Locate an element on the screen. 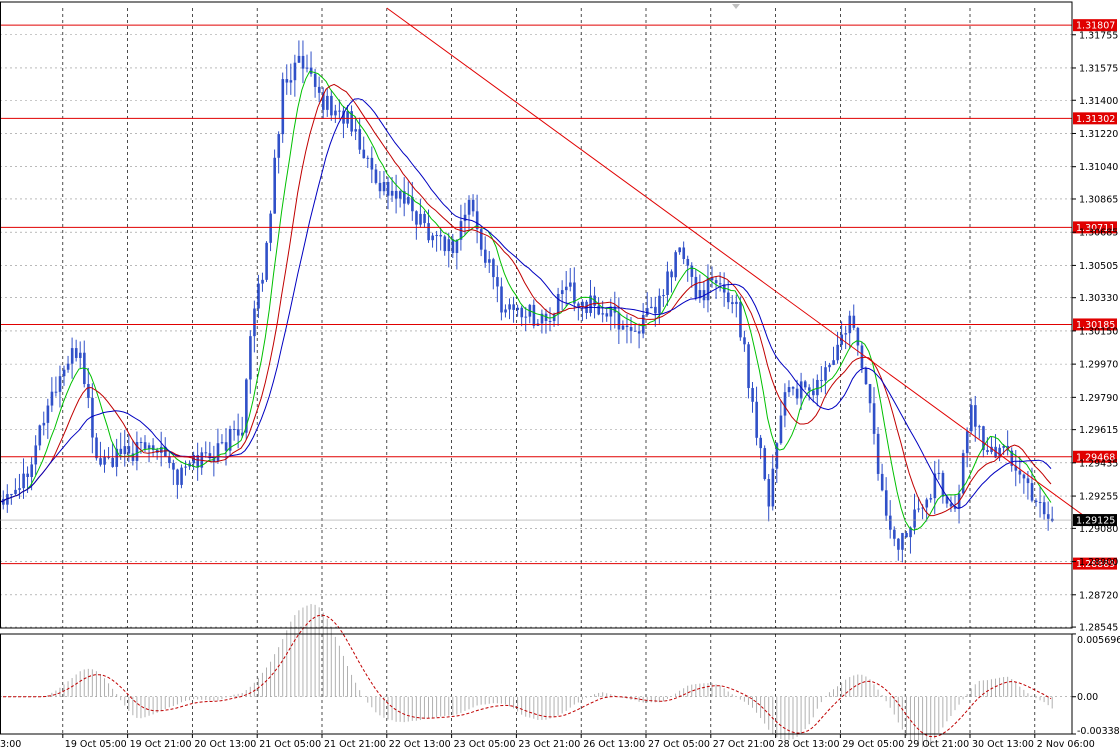 The image size is (1120, 756). current-price-label: 1.29125 is located at coordinates (1095, 521).